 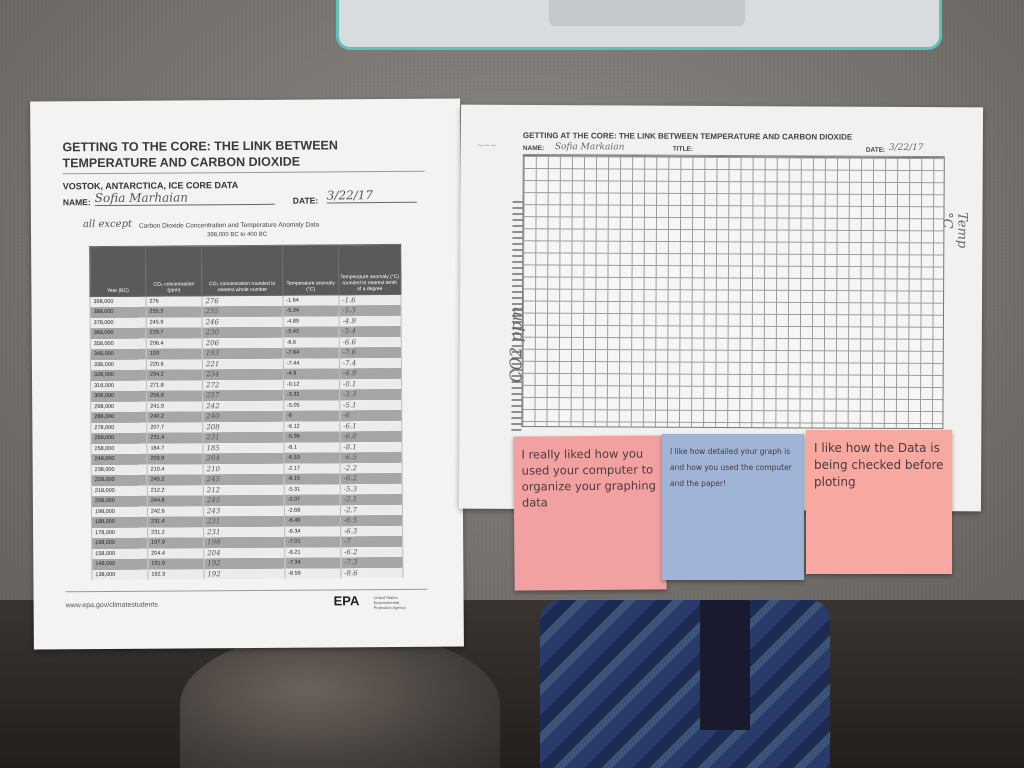 What do you see at coordinates (371, 562) in the screenshot?
I see `table-cell: -7.3` at bounding box center [371, 562].